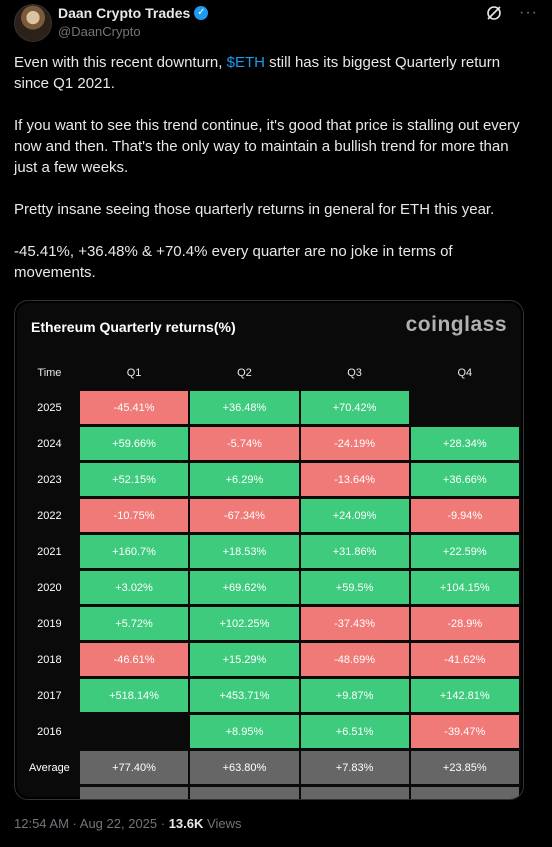  Describe the element at coordinates (49, 407) in the screenshot. I see `row-year: 2025` at that location.